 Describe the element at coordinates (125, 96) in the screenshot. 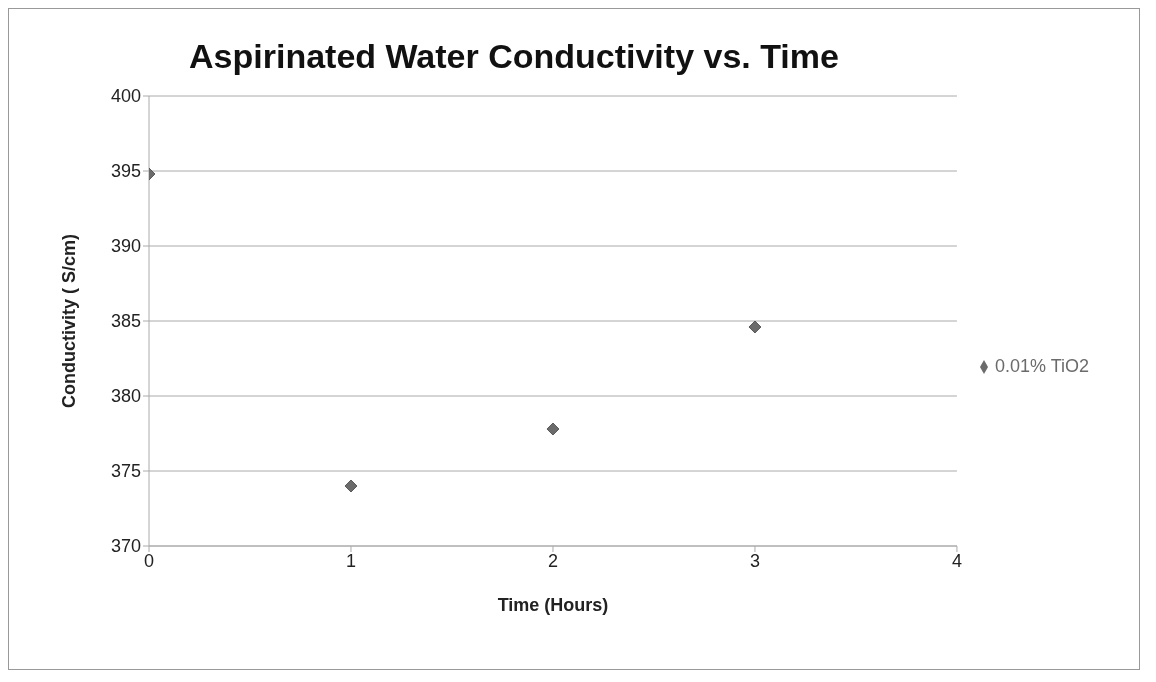

I see `y-tick-label: 400` at that location.